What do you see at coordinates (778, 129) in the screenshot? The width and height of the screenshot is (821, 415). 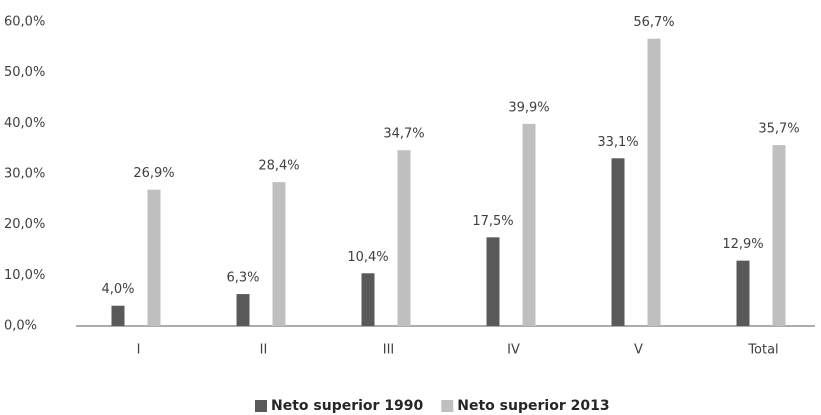 I see `data-label: 35,7%` at bounding box center [778, 129].